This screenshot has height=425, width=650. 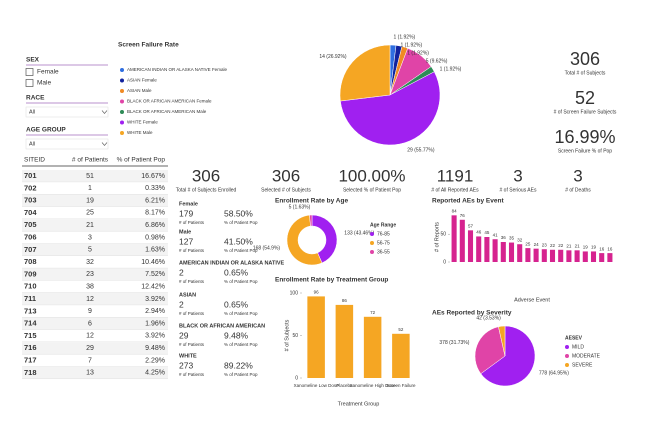 What do you see at coordinates (300, 207) in the screenshot?
I see `pie-label: 5 (1.63%)` at bounding box center [300, 207].